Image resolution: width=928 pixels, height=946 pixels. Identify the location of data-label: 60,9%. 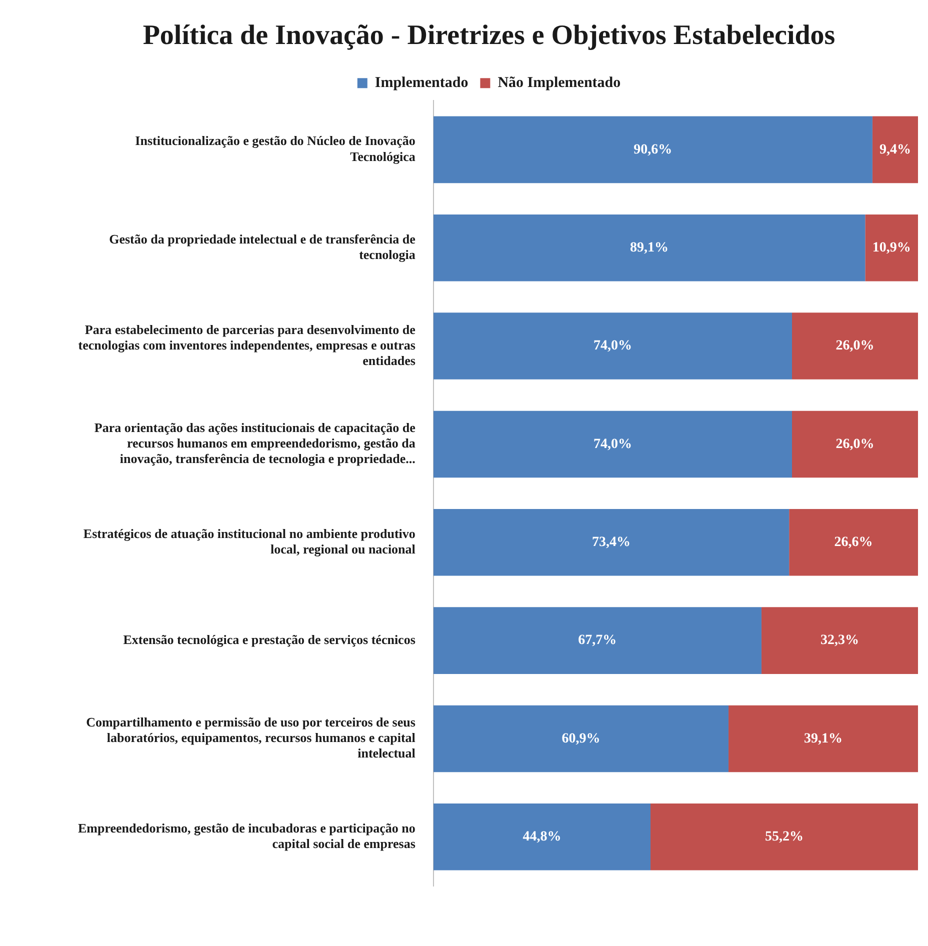
(581, 738).